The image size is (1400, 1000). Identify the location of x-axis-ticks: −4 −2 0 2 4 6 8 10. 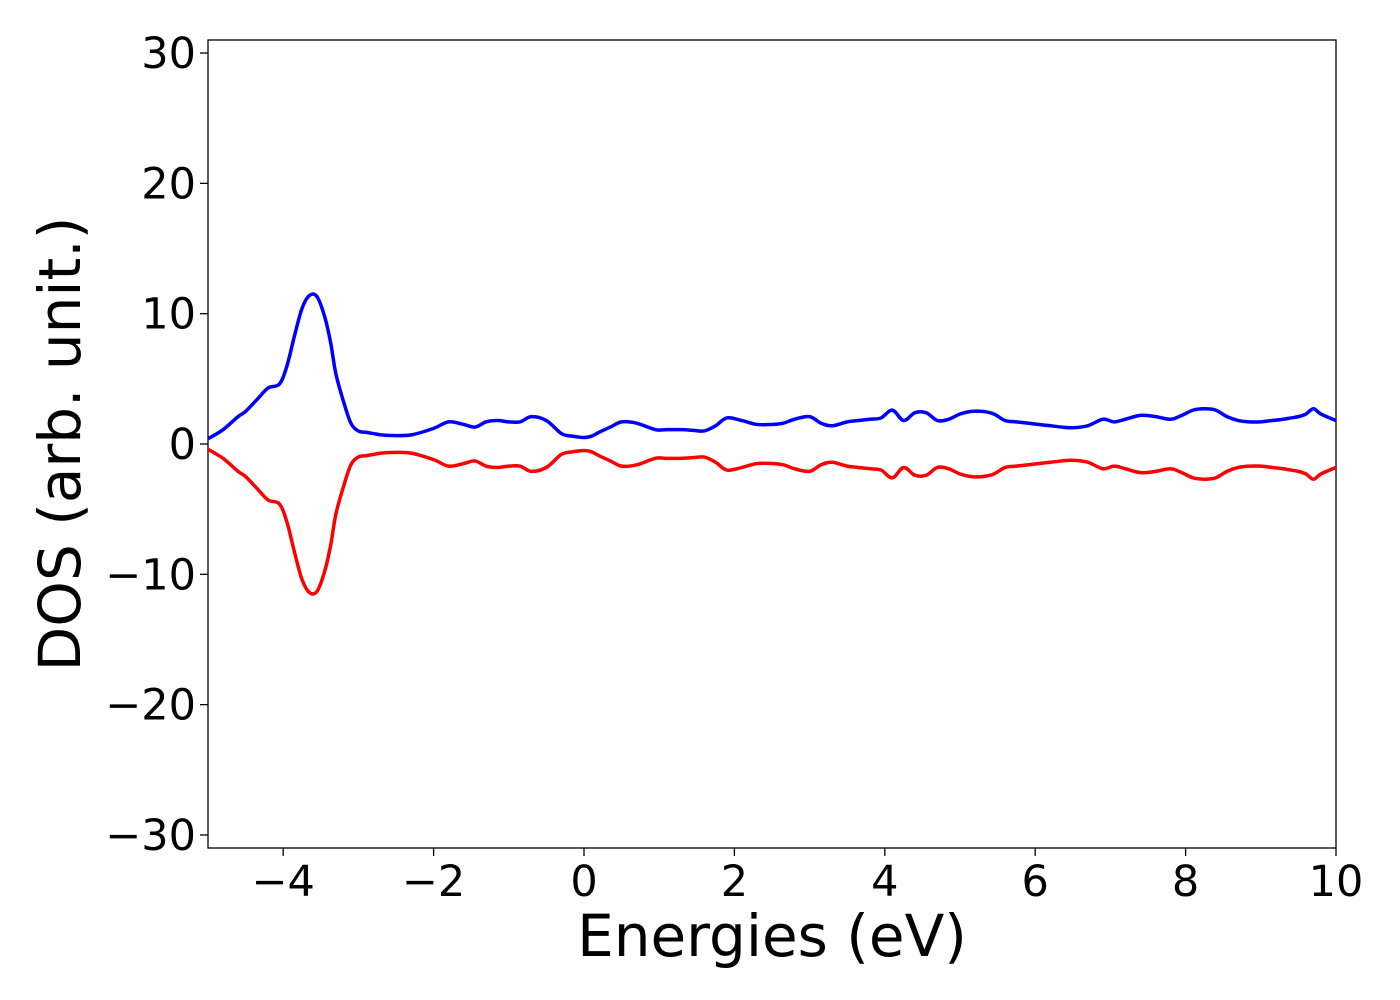
(808, 877).